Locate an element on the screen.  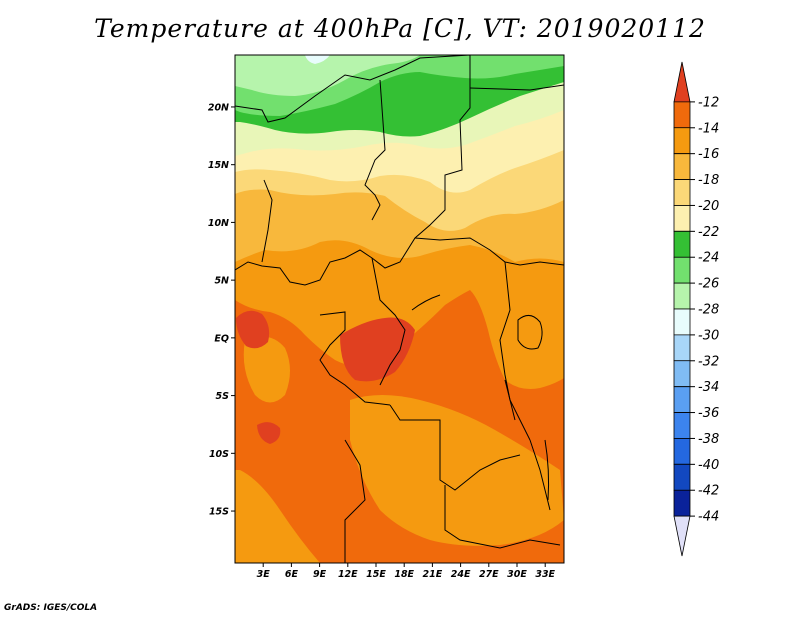
field-band-m30 is located at coordinates (317, 59).